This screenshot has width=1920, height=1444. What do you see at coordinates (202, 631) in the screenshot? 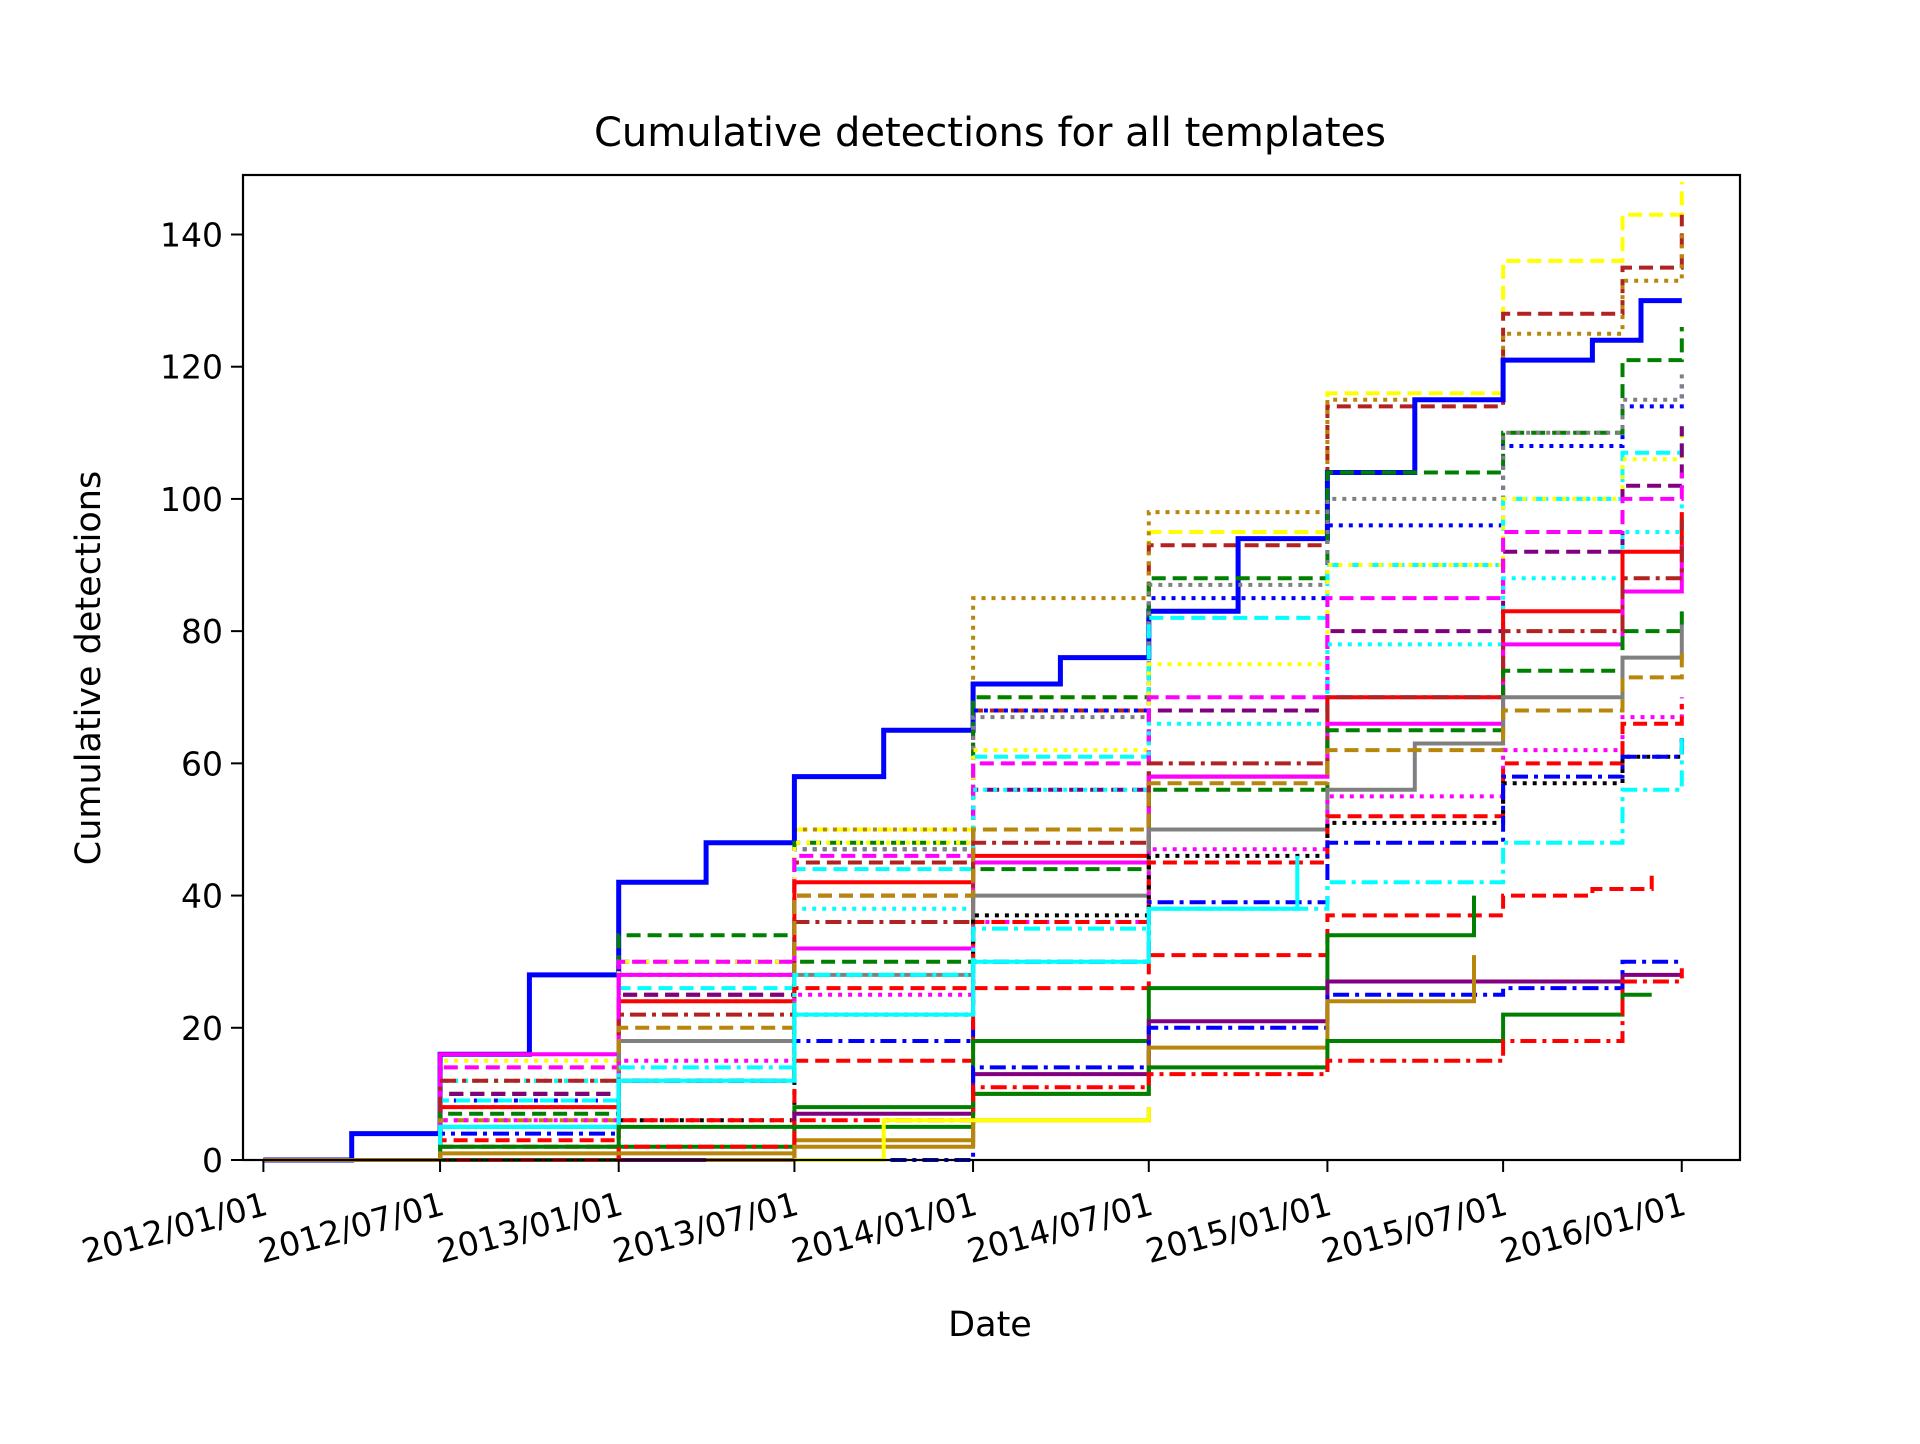
I see `y-tick-label-5: 80` at bounding box center [202, 631].